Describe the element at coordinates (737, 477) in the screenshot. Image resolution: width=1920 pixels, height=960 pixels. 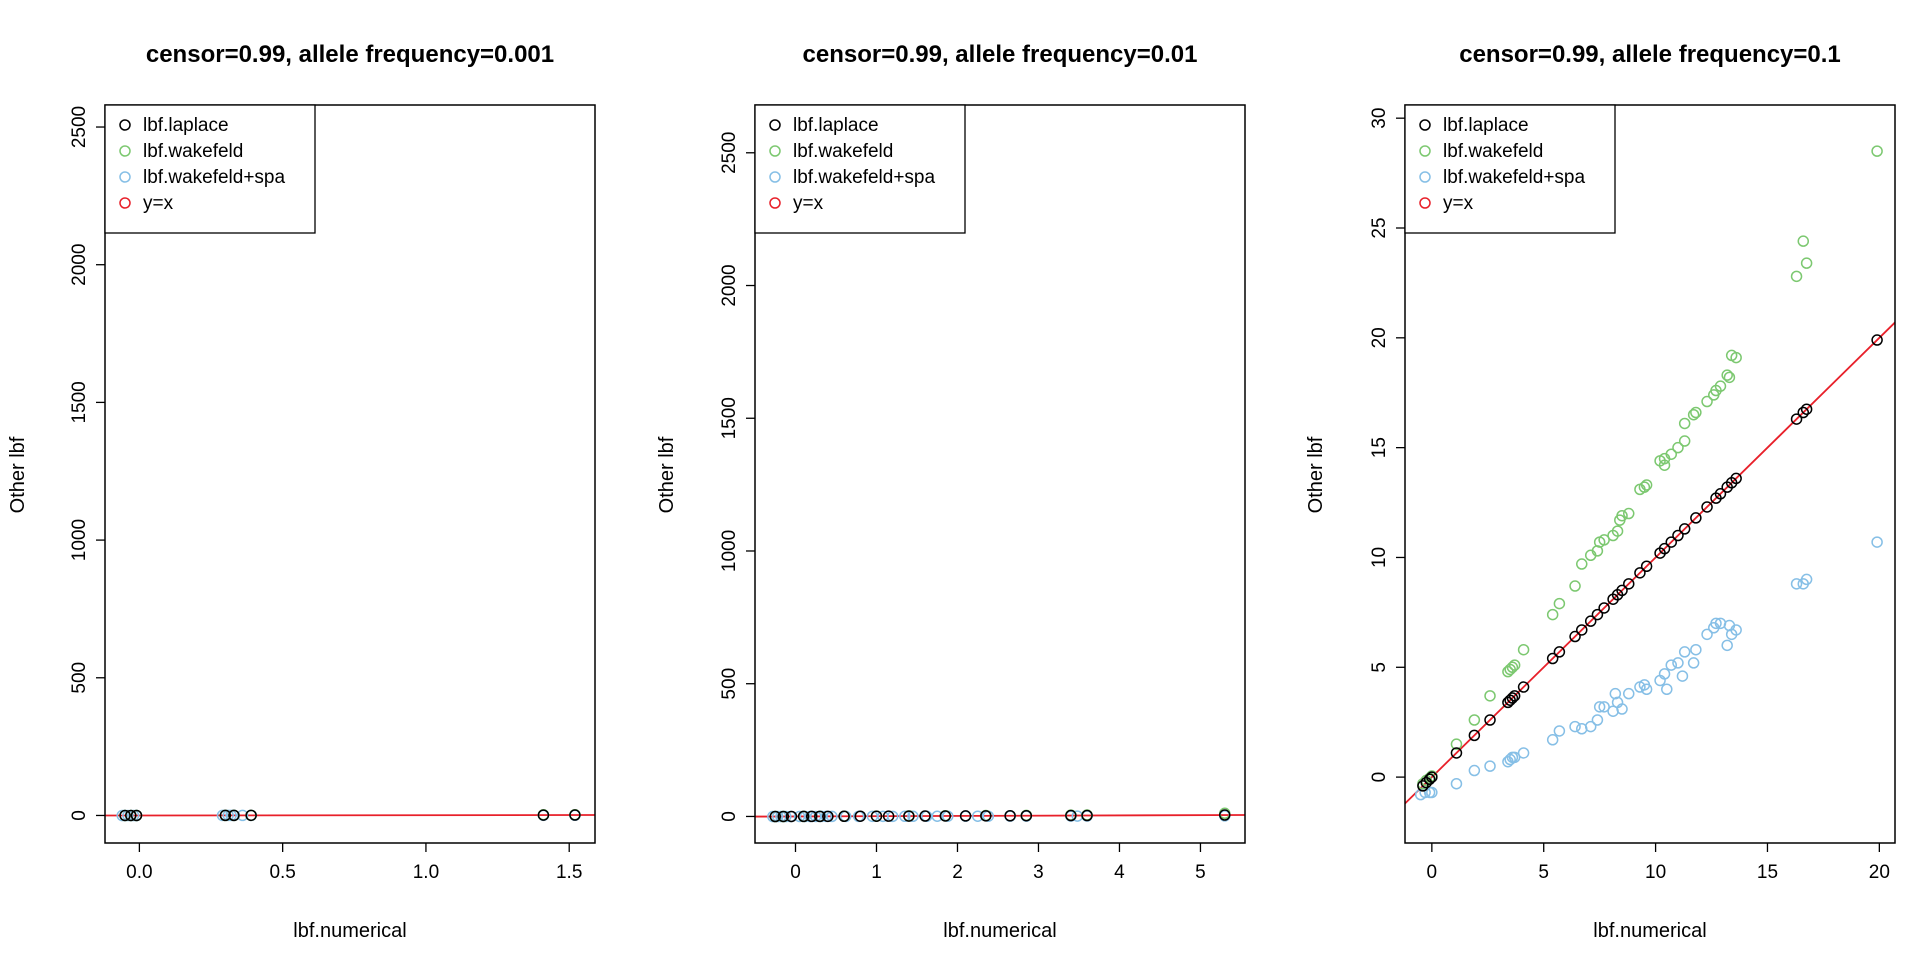
I see `y-axis: 0 500 1000 1500 2000 2500` at that location.